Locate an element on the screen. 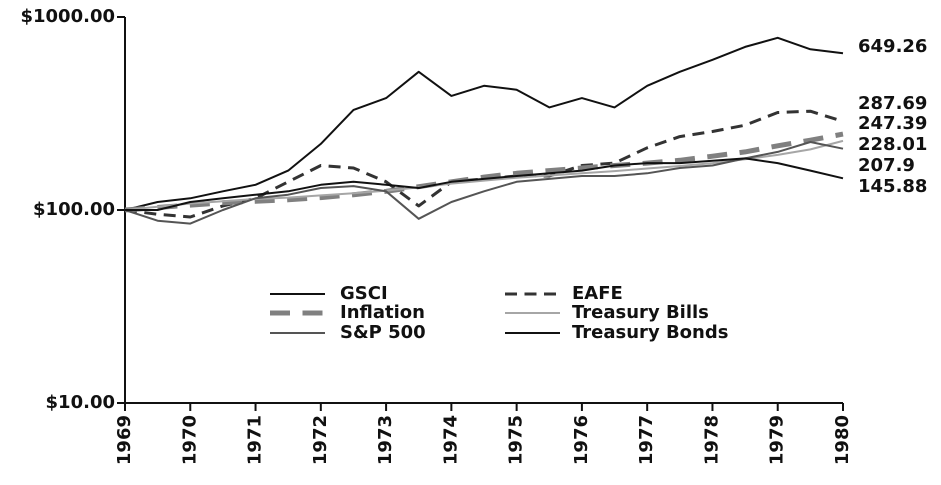 This screenshot has width=941, height=485. y-tick-label: $10.00 is located at coordinates (80, 402).